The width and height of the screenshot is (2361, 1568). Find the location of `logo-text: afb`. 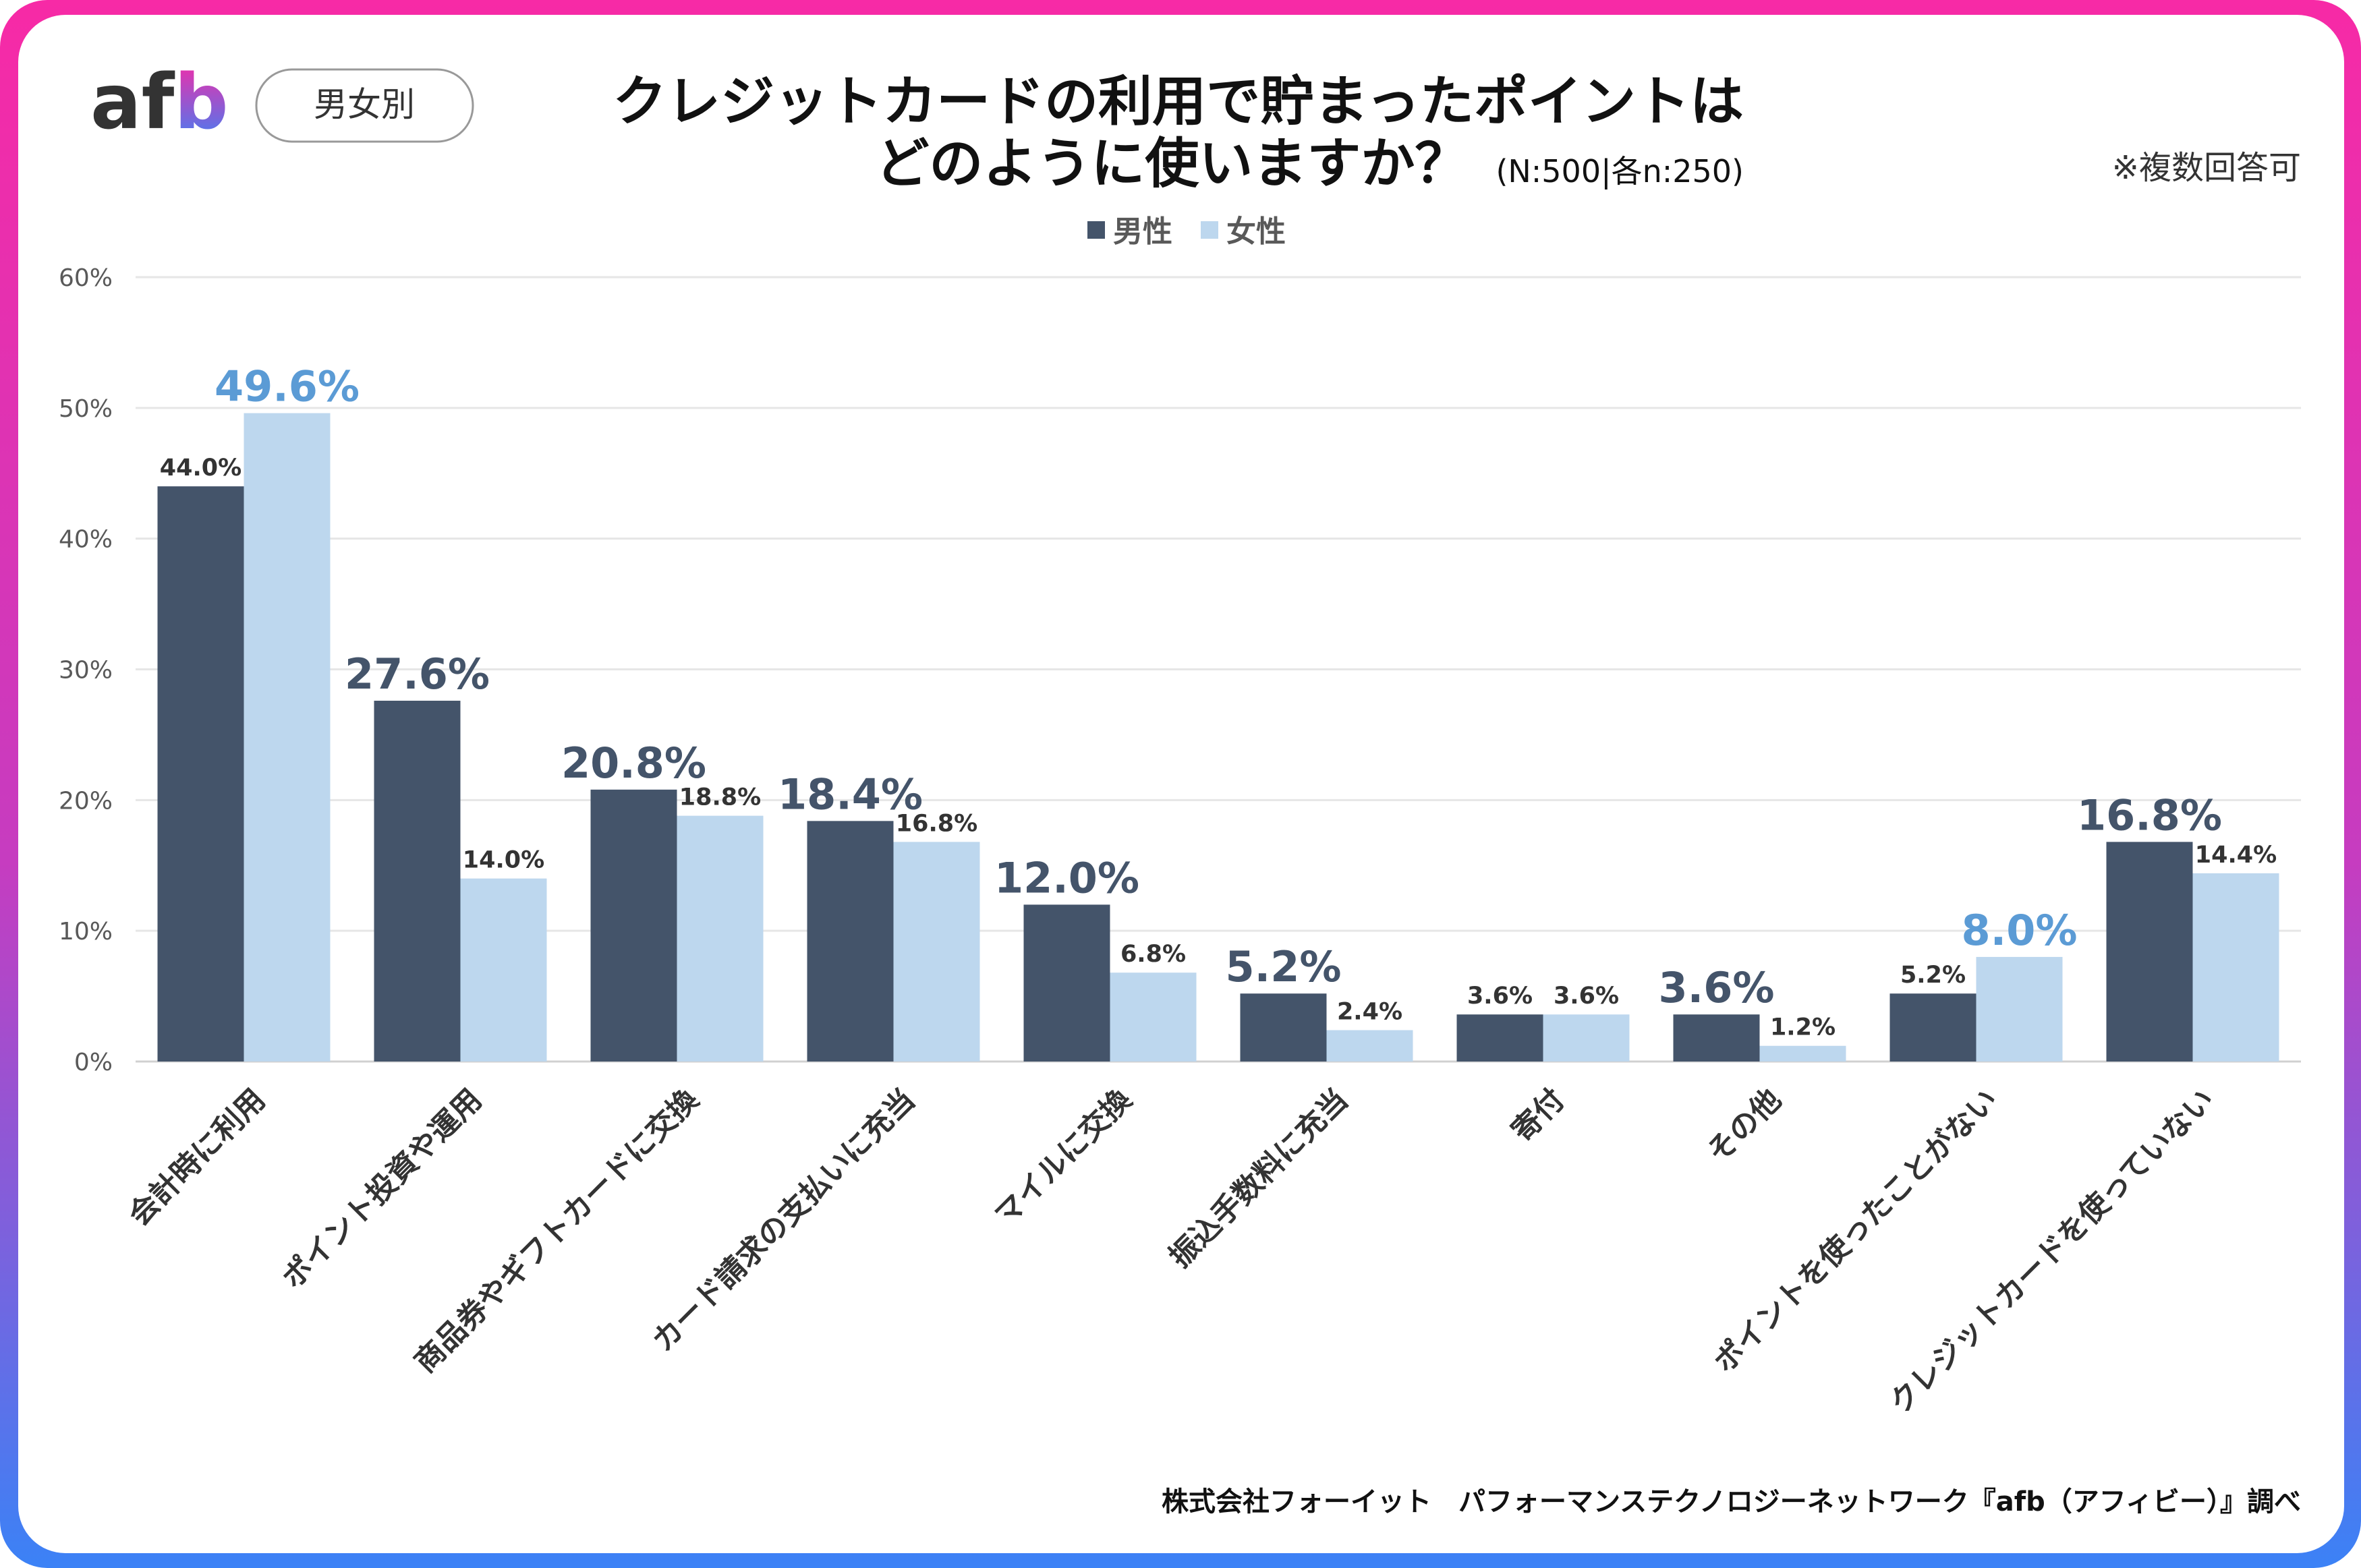

logo-text: afb is located at coordinates (159, 102).